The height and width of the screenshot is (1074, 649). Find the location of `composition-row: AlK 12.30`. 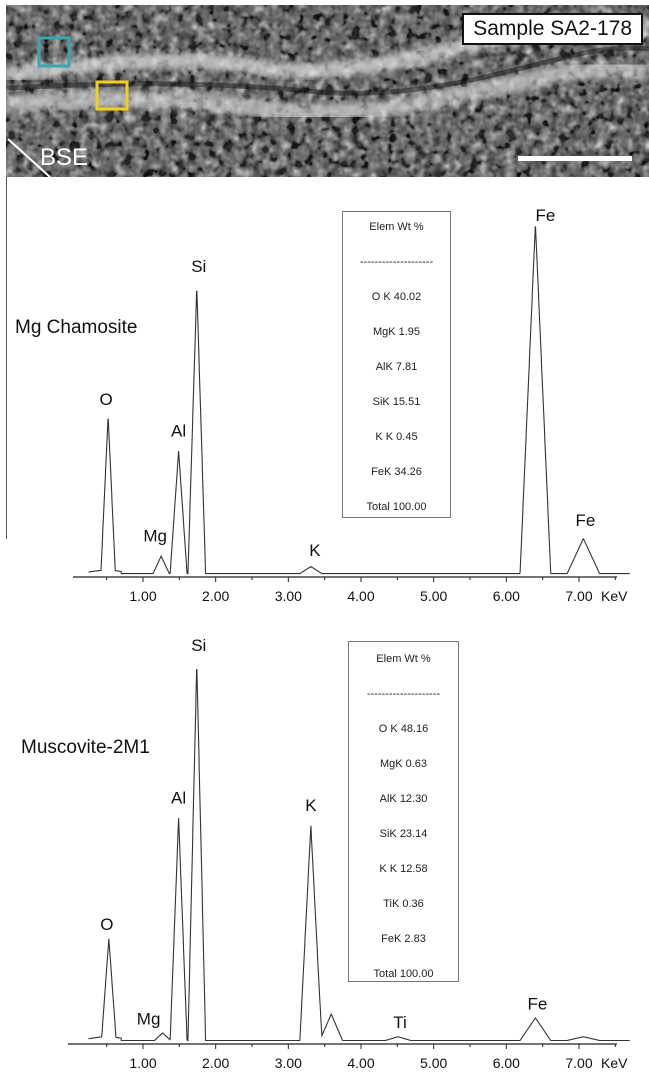

composition-row: AlK 12.30 is located at coordinates (403, 799).